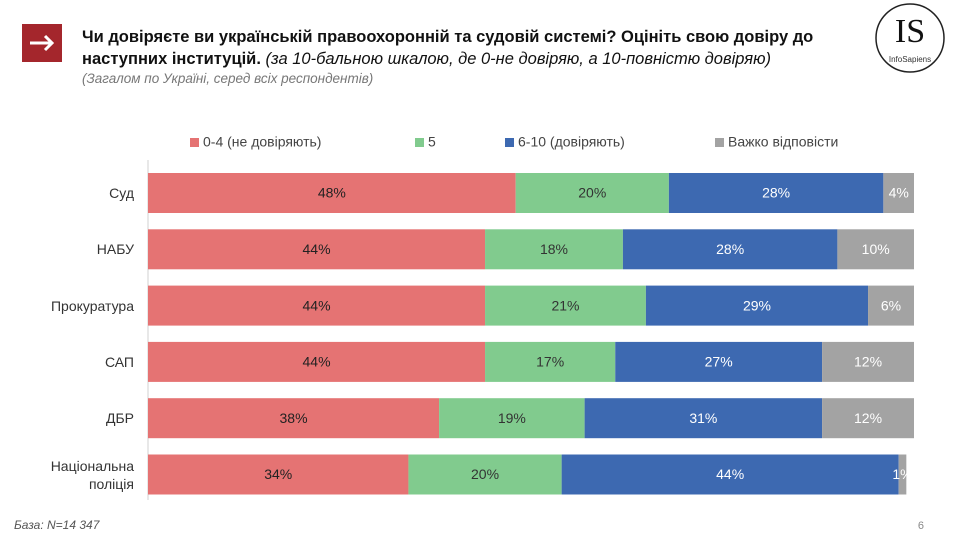 The image size is (960, 540). I want to click on logo-circle, so click(910, 38).